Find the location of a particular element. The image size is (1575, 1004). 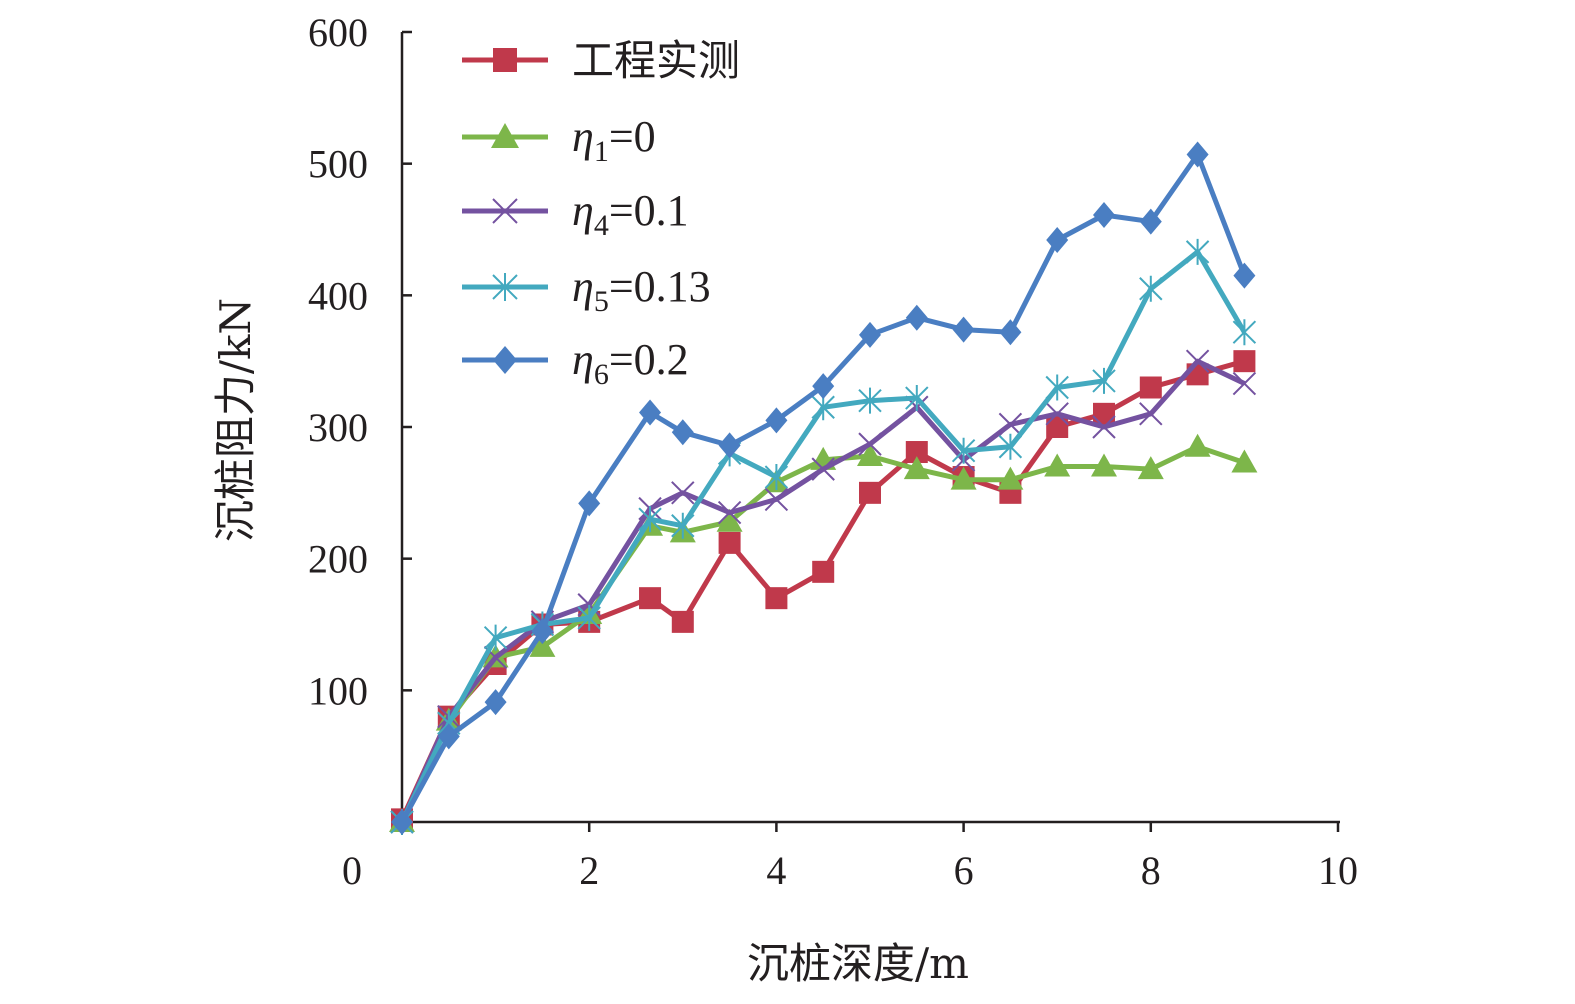

legend: 工程实测 η1=0 η4=0.1 η5=0.13 η6=0.2 is located at coordinates (601, 213).